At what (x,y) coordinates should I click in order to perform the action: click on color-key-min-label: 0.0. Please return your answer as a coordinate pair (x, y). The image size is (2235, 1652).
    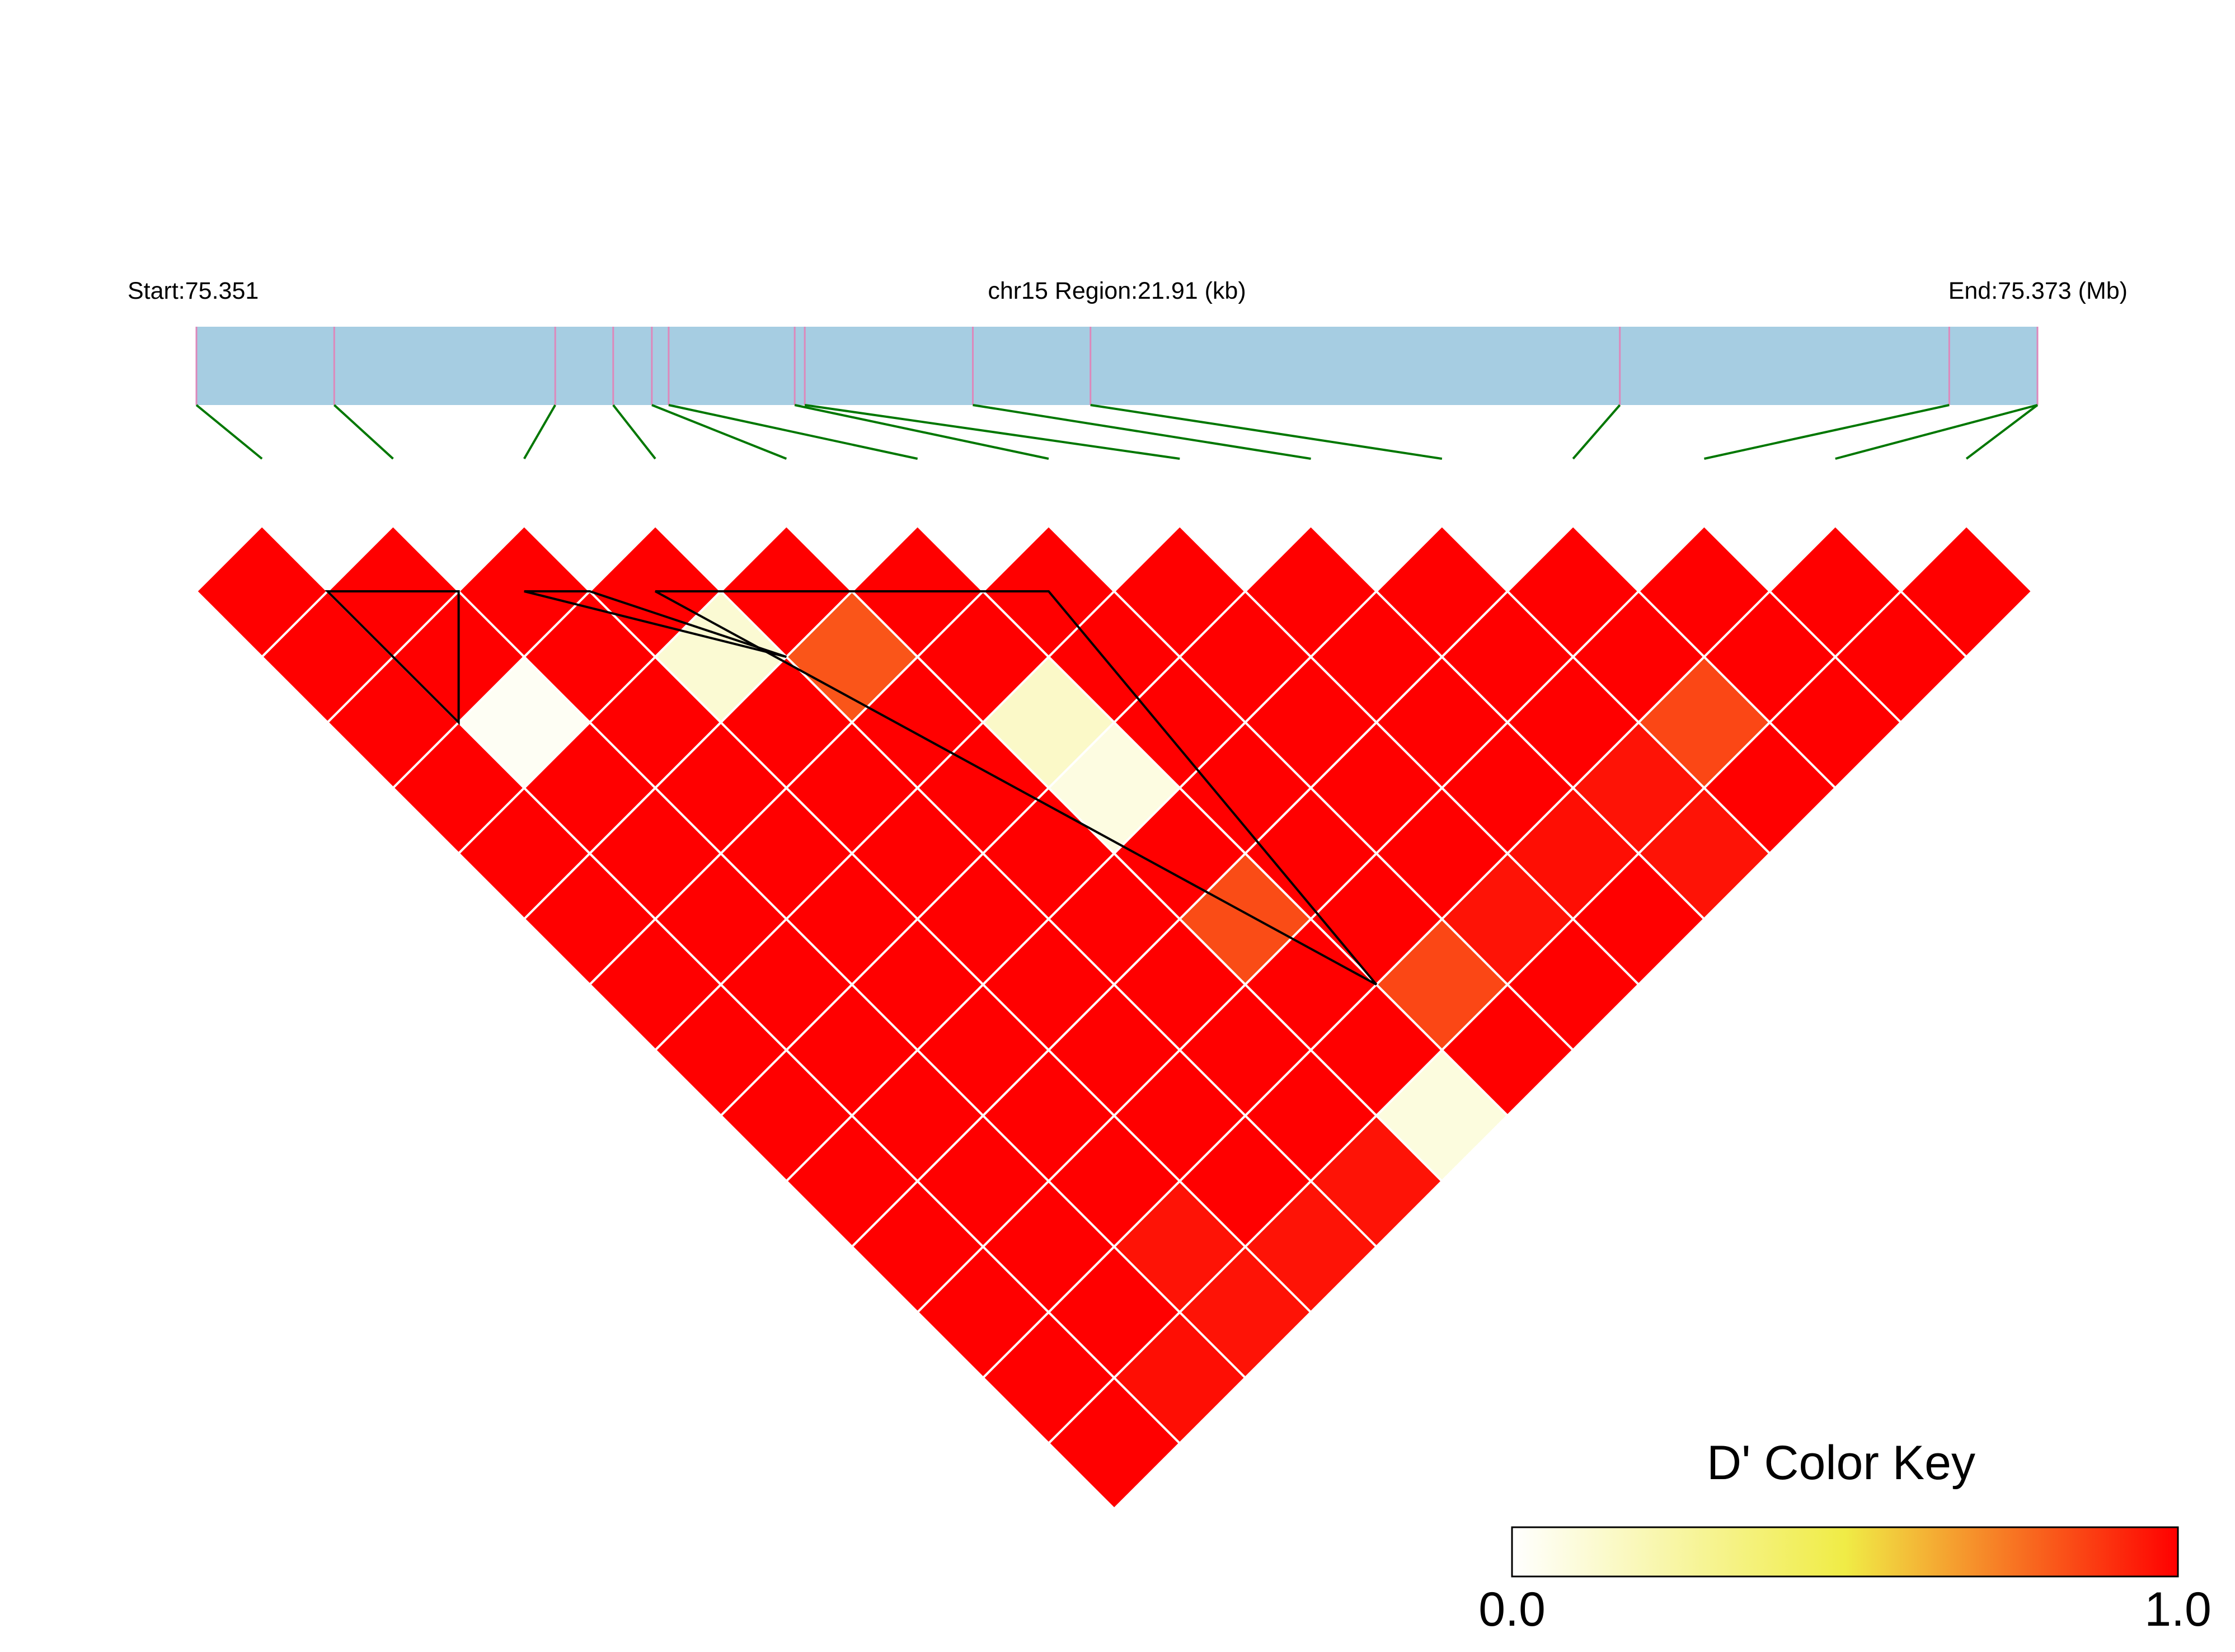
    Looking at the image, I should click on (1512, 1610).